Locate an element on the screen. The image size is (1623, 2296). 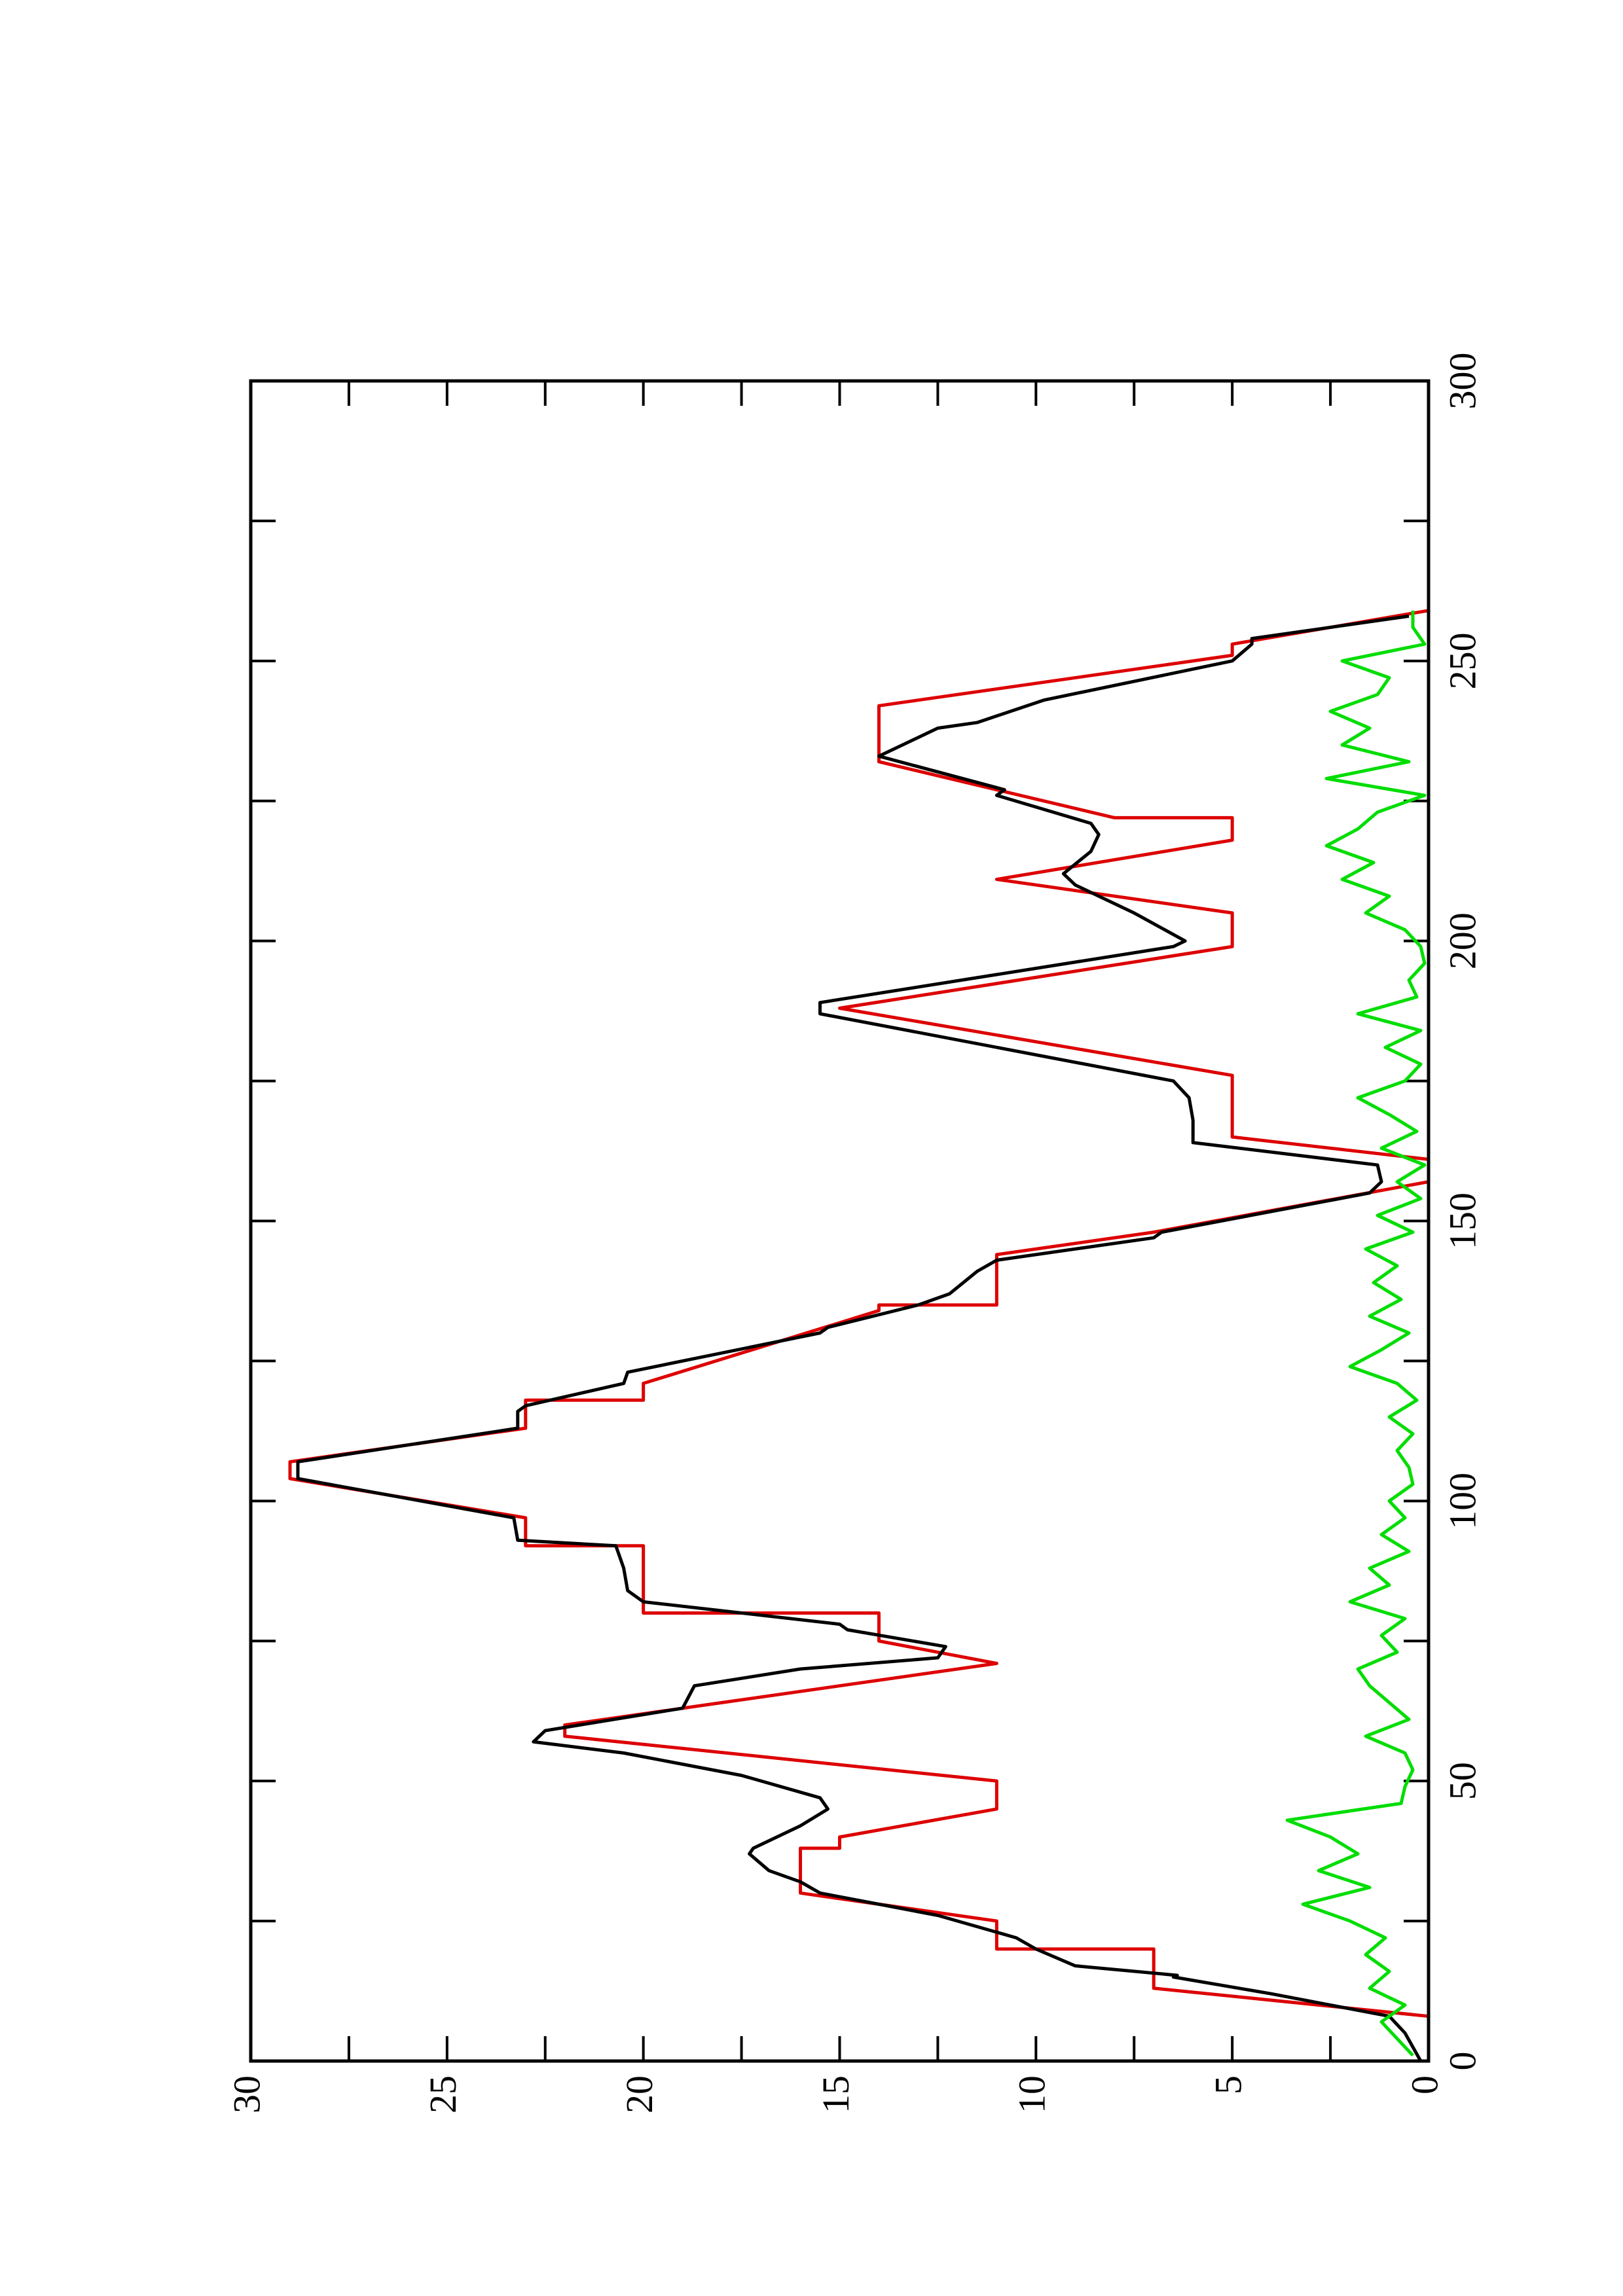
x-tick-label: 300 is located at coordinates (1463, 381).